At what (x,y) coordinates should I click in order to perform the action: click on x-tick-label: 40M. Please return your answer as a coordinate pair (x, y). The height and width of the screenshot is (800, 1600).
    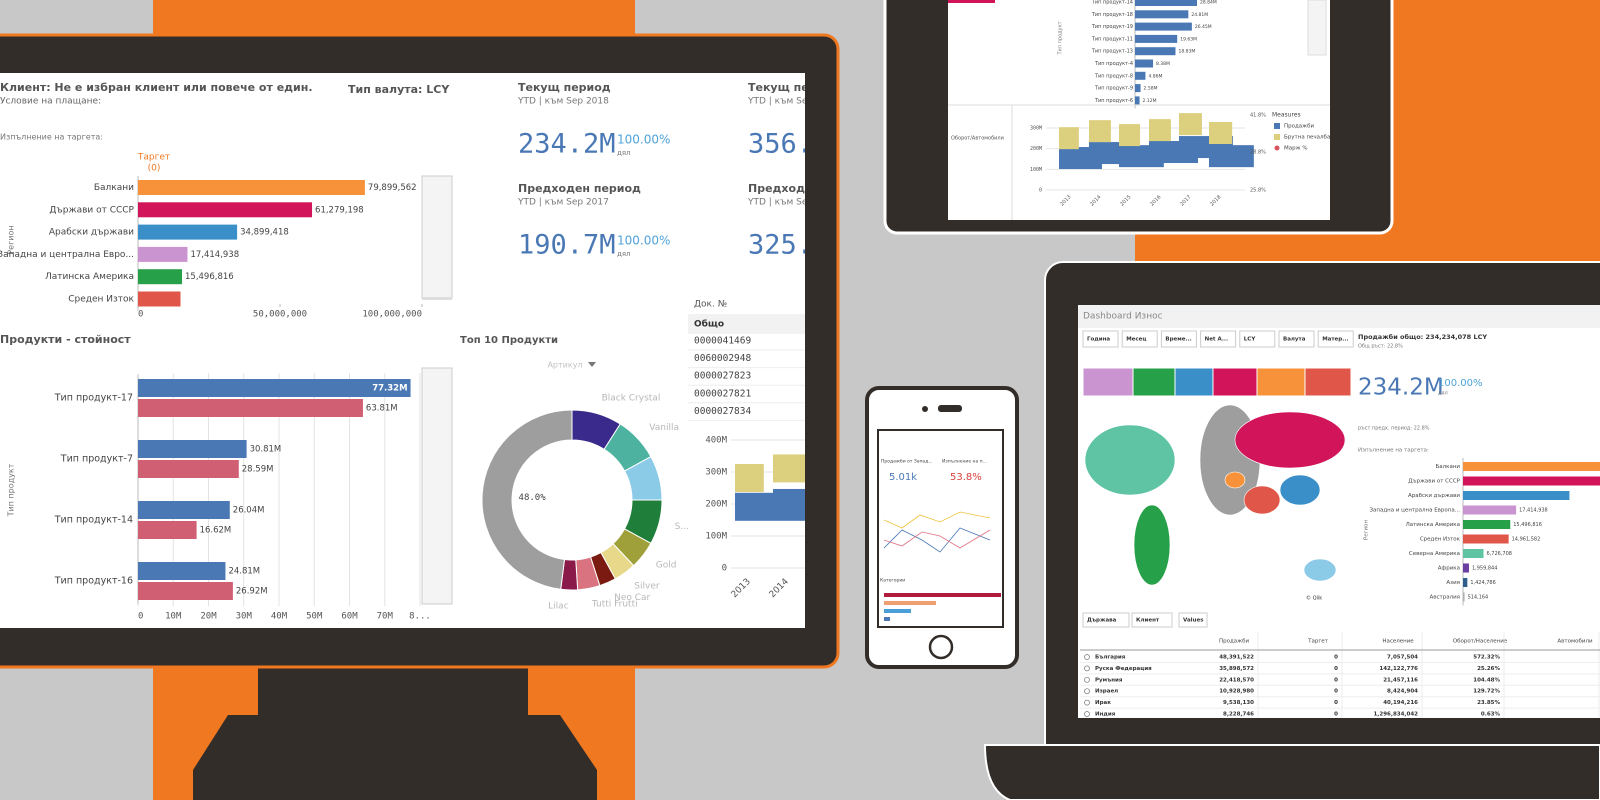
    Looking at the image, I should click on (279, 617).